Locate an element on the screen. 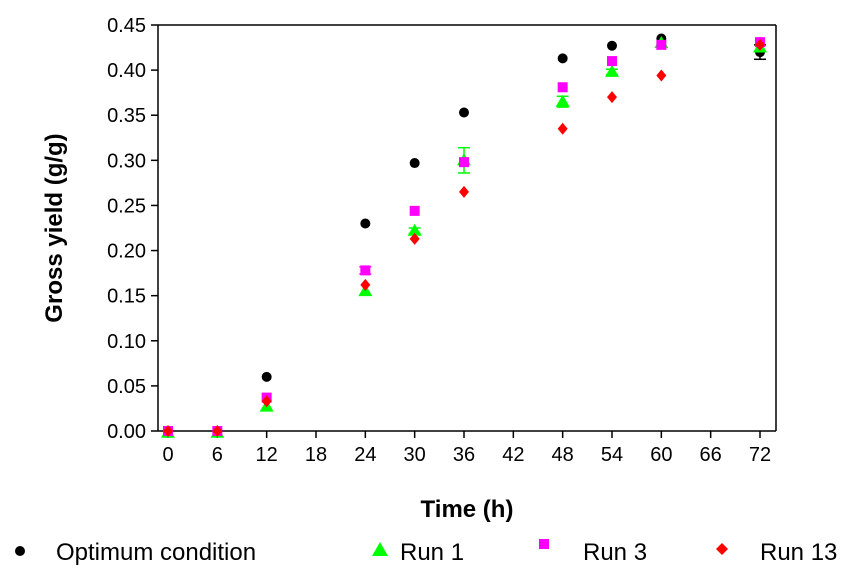 Image resolution: width=868 pixels, height=575 pixels. x-tick-label: 24 is located at coordinates (365, 455).